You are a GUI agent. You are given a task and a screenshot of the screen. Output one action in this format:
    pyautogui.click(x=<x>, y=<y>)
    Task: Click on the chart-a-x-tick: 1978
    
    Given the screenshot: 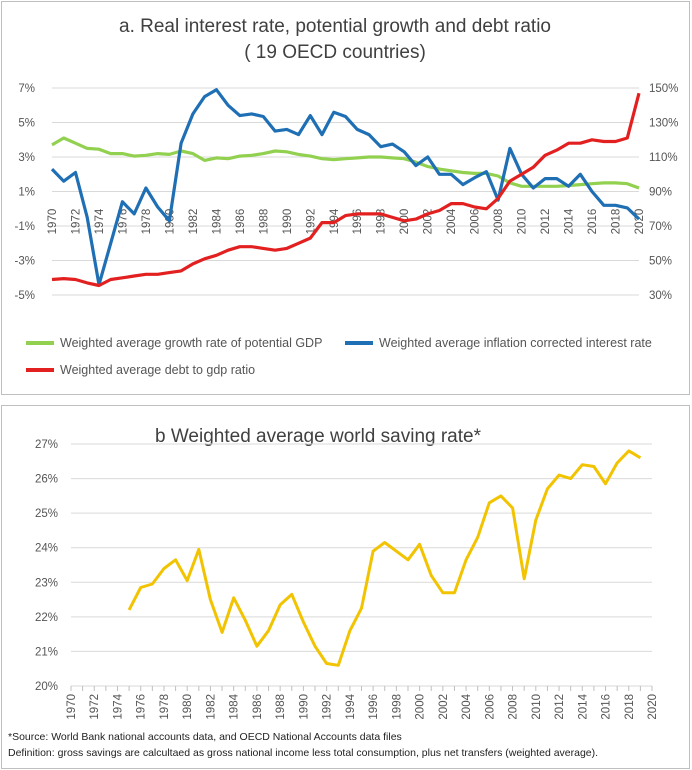 What is the action you would take?
    pyautogui.click(x=147, y=222)
    